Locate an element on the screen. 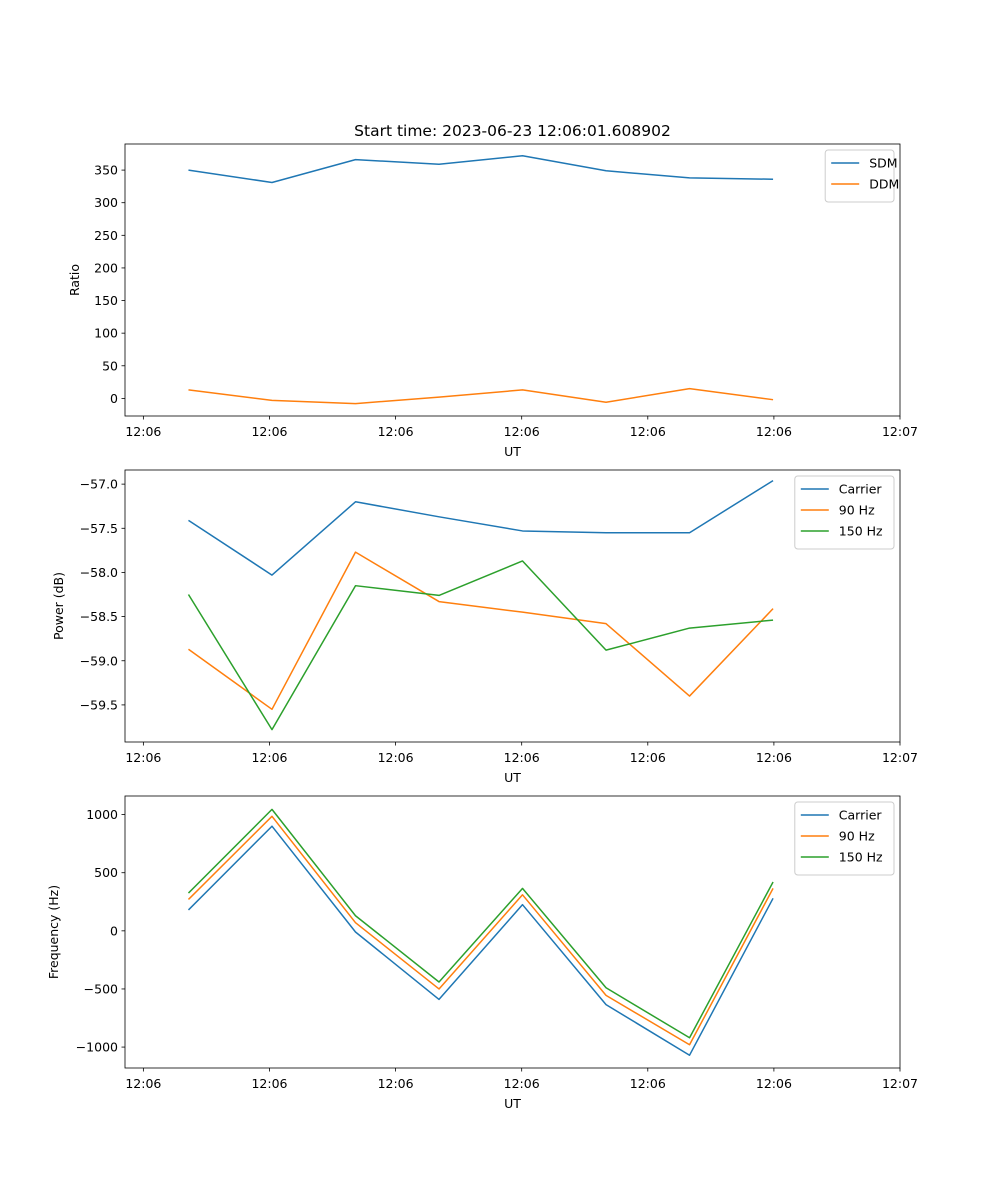 Image resolution: width=1000 pixels, height=1200 pixels. chart2-y-axis-label: Power (dB) is located at coordinates (58, 606).